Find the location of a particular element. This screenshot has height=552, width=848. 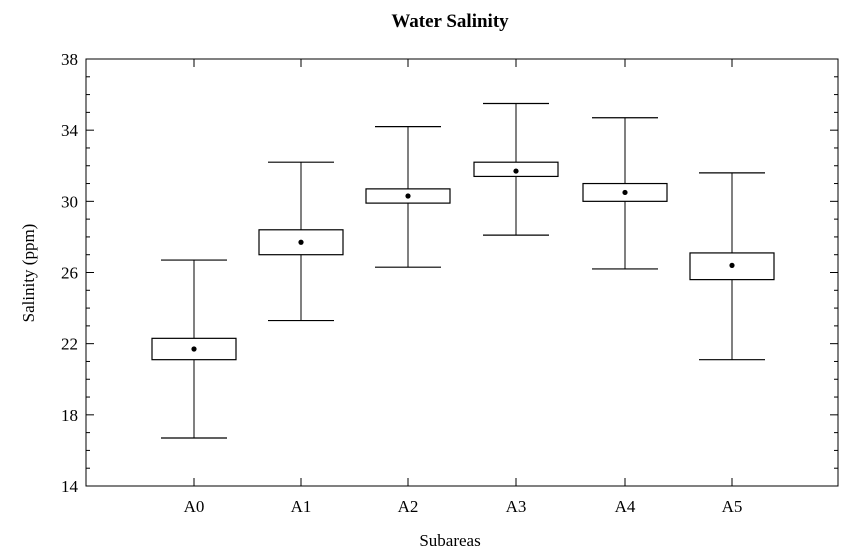

x-tick-label: A1 is located at coordinates (301, 506).